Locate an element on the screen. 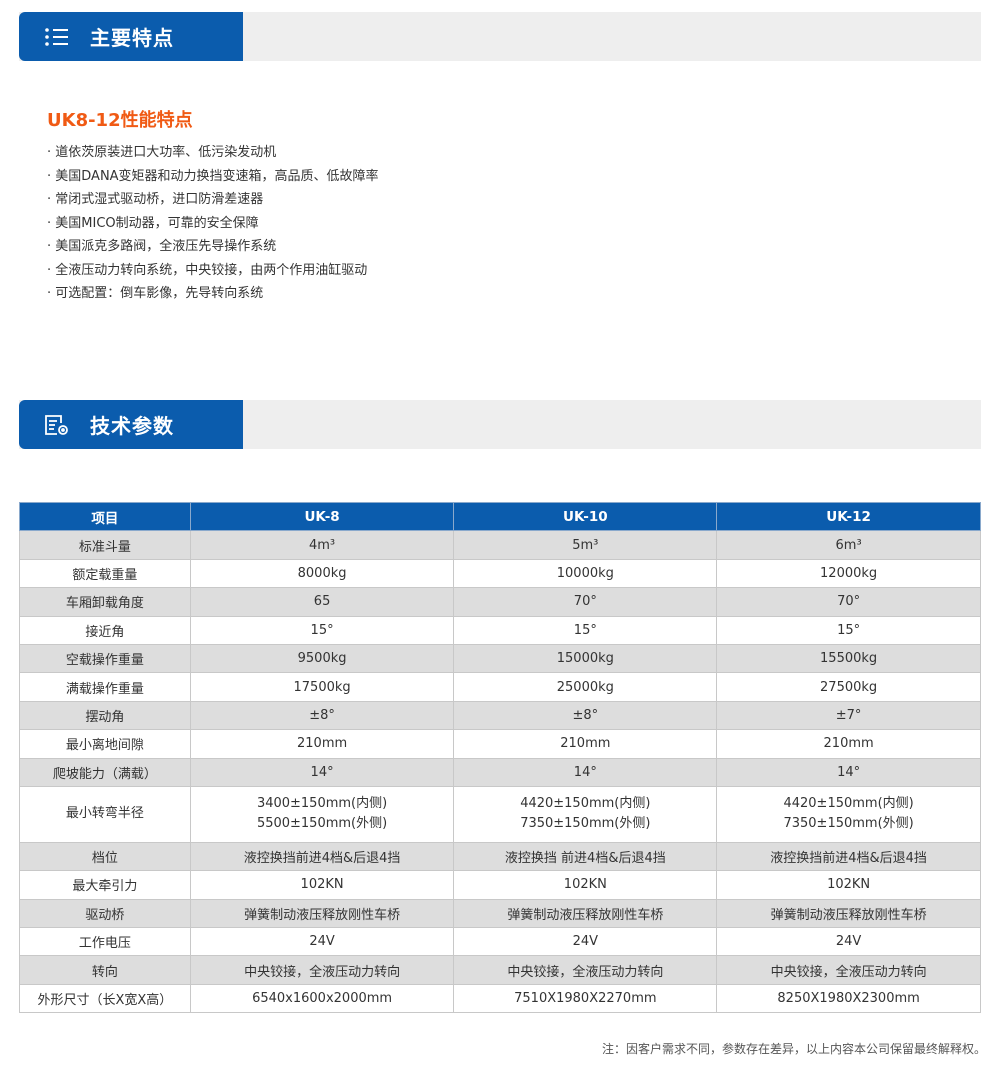 This screenshot has height=1082, width=1000. table-cell: 6540x1600x2000mm is located at coordinates (322, 998).